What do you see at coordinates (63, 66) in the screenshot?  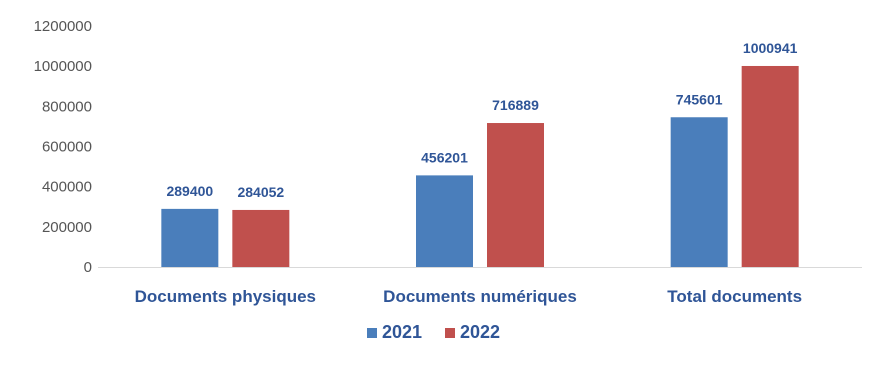 I see `y-tick-label: 1000000` at bounding box center [63, 66].